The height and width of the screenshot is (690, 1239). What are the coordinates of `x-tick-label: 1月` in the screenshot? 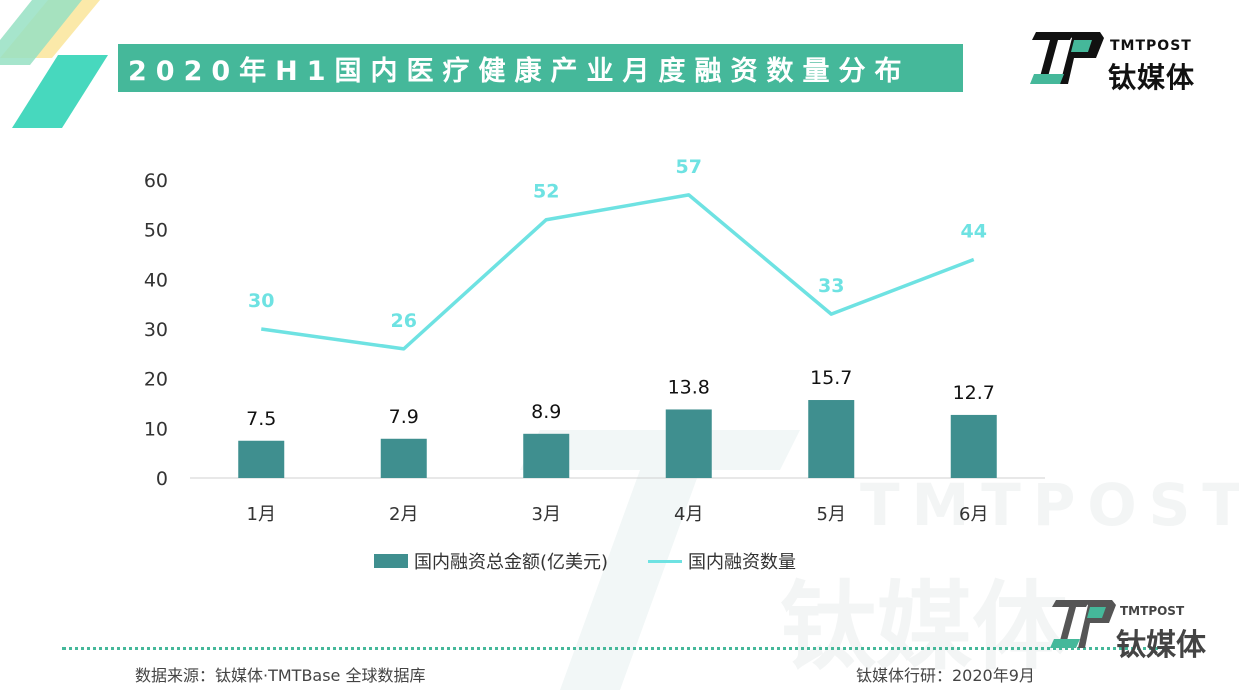 It's located at (261, 514).